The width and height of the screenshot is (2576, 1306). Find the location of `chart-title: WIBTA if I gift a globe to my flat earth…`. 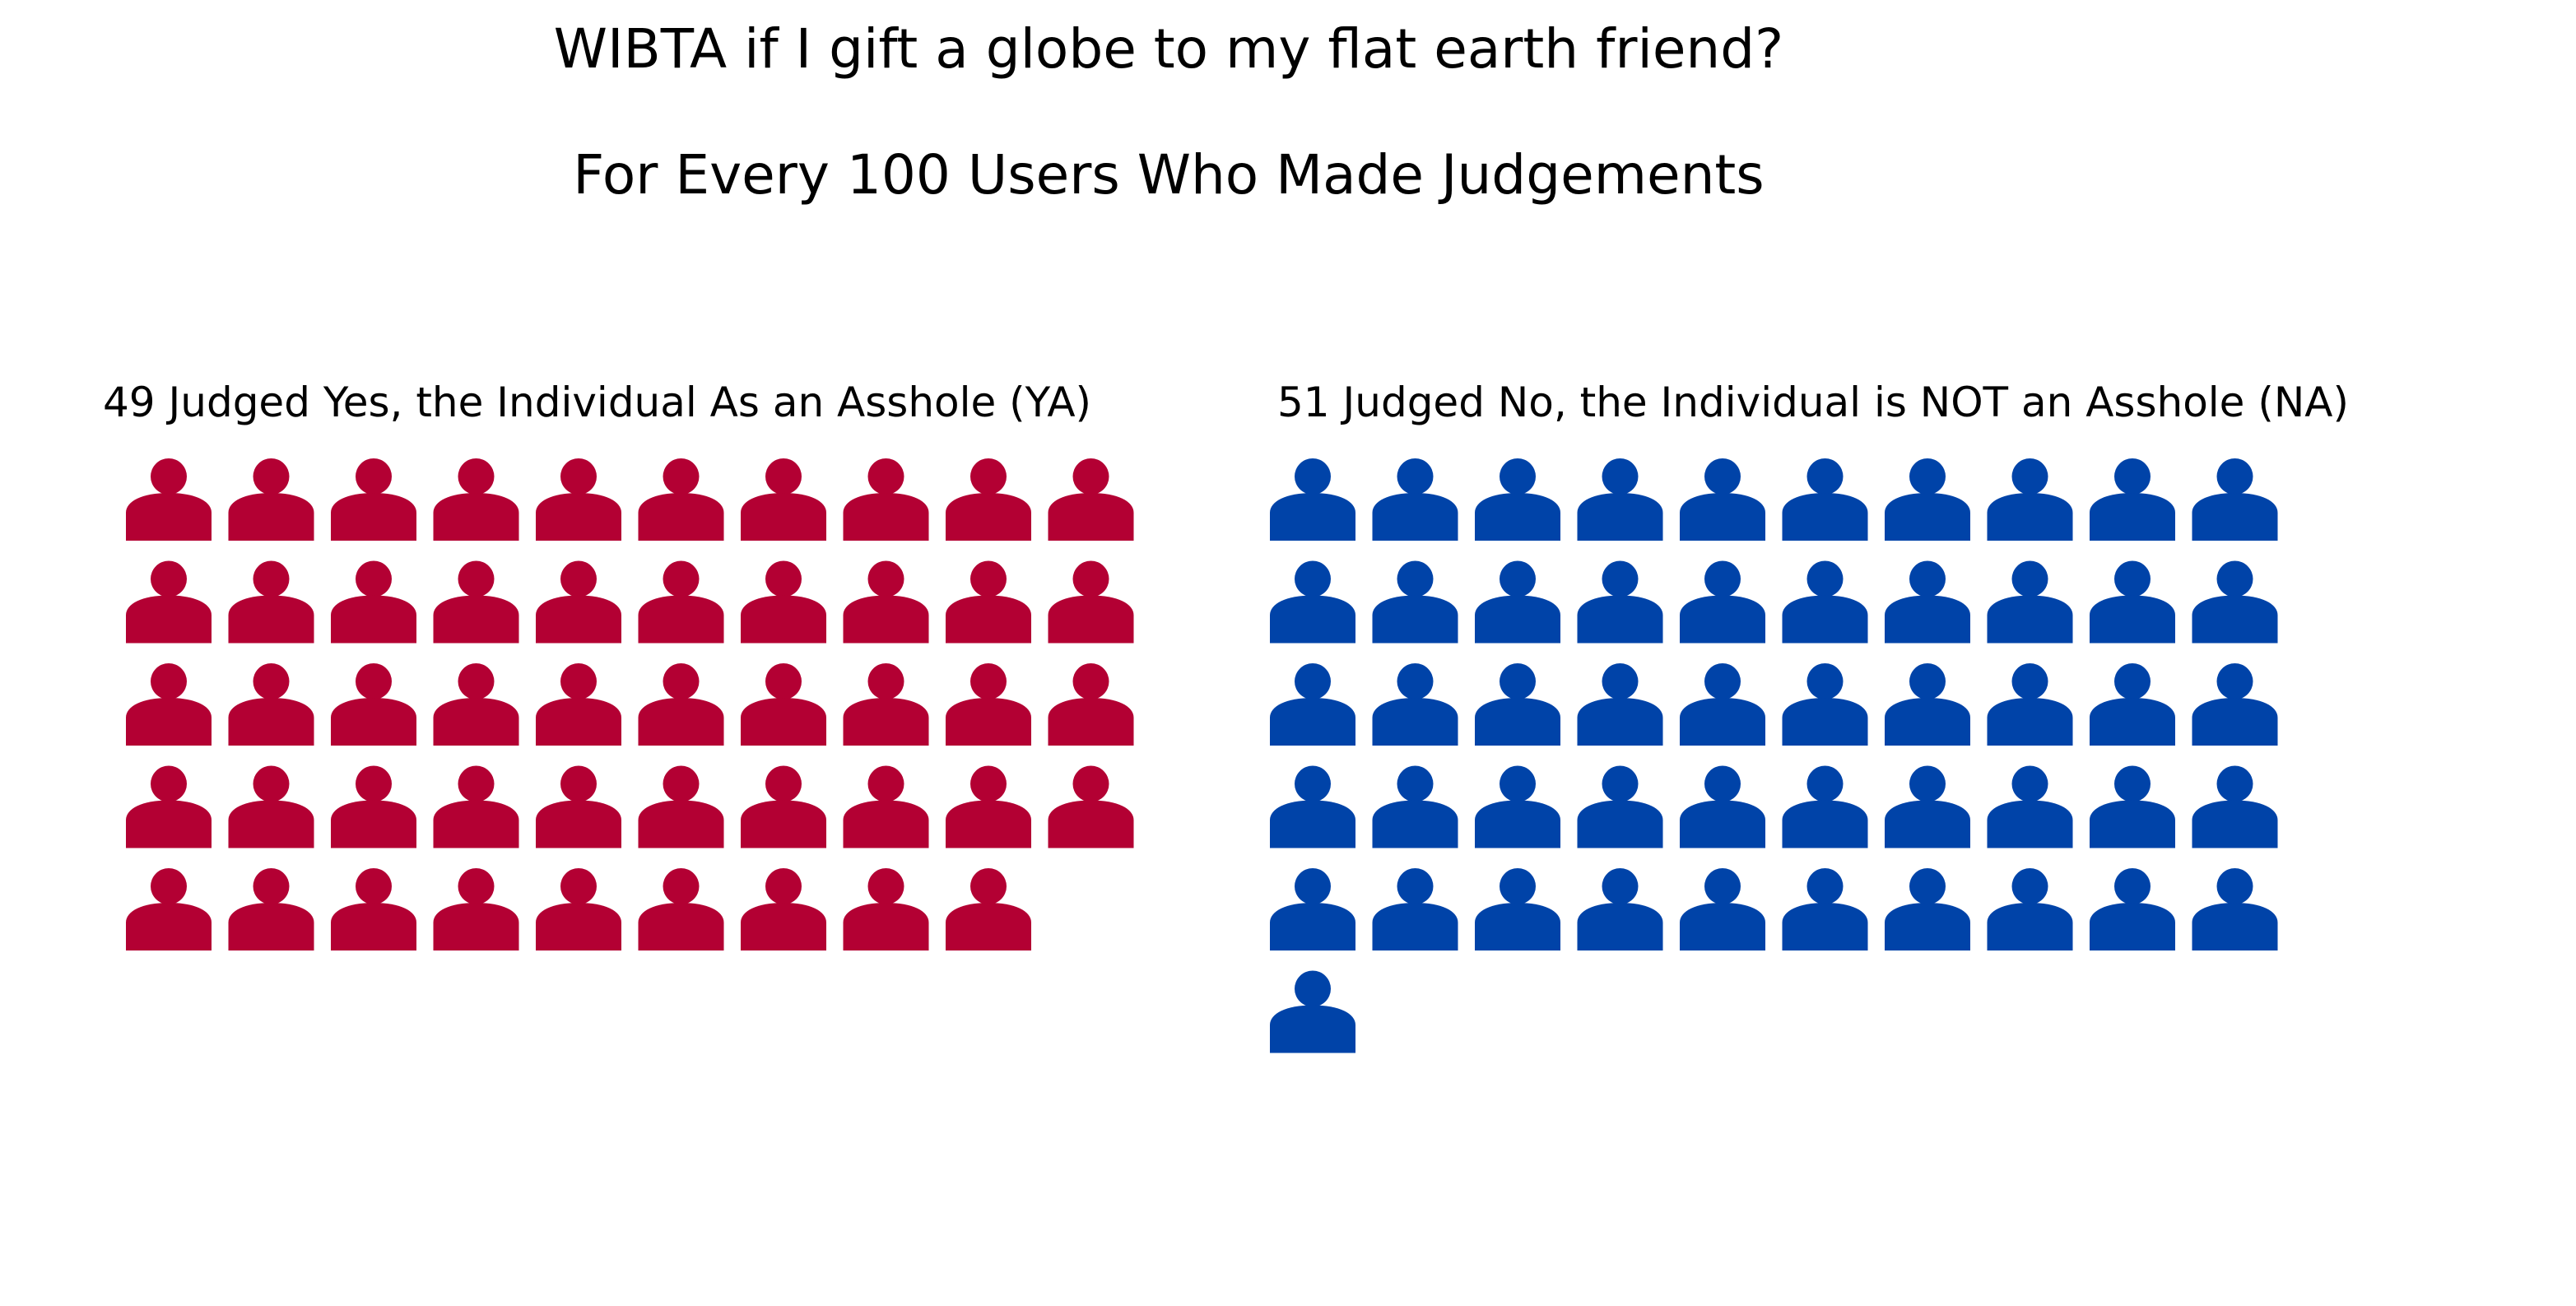

chart-title: WIBTA if I gift a globe to my flat earth… is located at coordinates (1168, 49).